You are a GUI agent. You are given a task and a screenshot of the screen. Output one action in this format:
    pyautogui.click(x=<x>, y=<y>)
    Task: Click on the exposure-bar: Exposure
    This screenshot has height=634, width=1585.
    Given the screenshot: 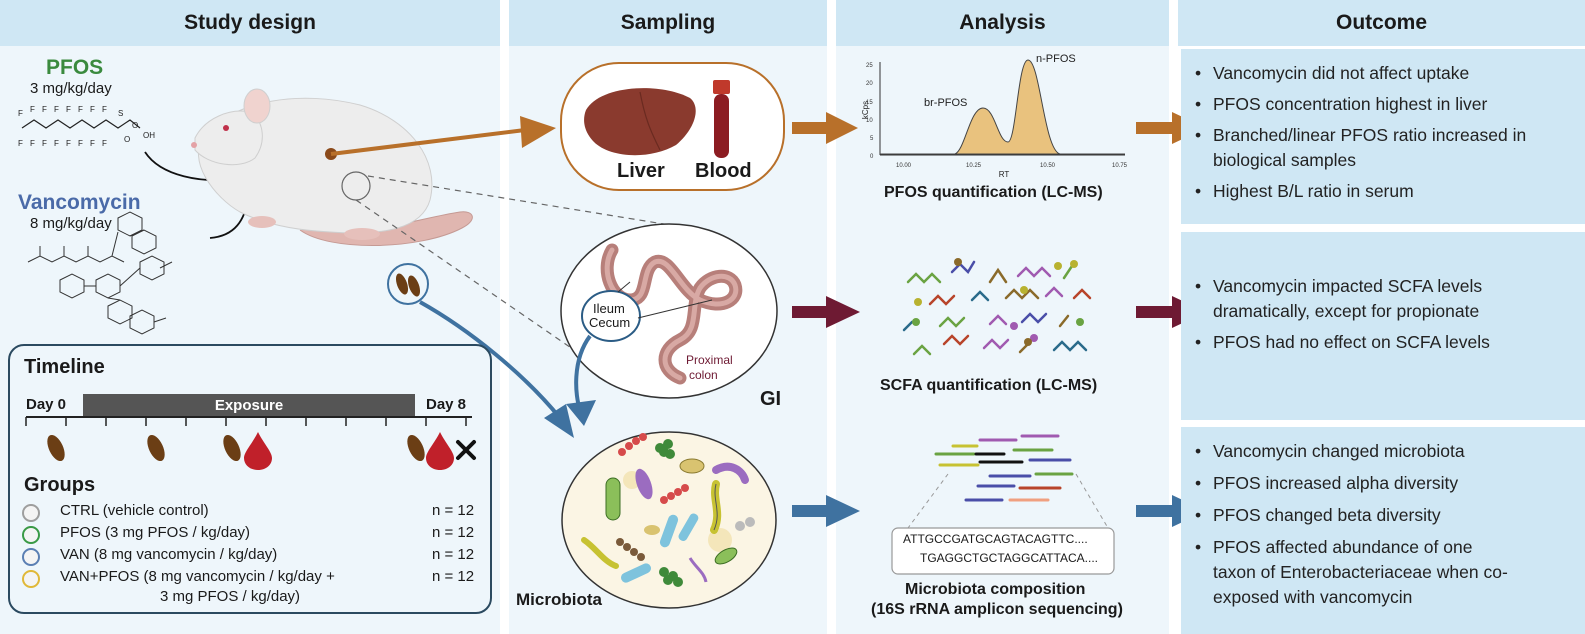 What is the action you would take?
    pyautogui.click(x=249, y=405)
    